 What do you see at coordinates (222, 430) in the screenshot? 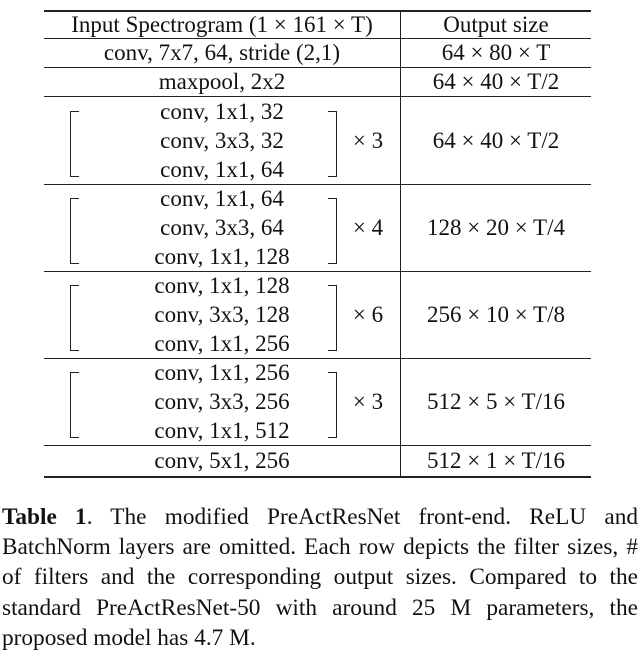
I see `block4-layer: conv, 1x1, 512` at bounding box center [222, 430].